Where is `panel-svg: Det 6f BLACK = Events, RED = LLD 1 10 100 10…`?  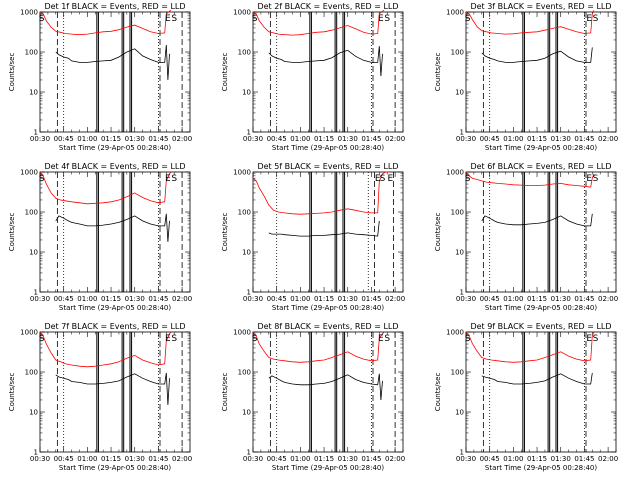 panel-svg: Det 6f BLACK = Events, RED = LLD 1 10 100 10… is located at coordinates (526, 237).